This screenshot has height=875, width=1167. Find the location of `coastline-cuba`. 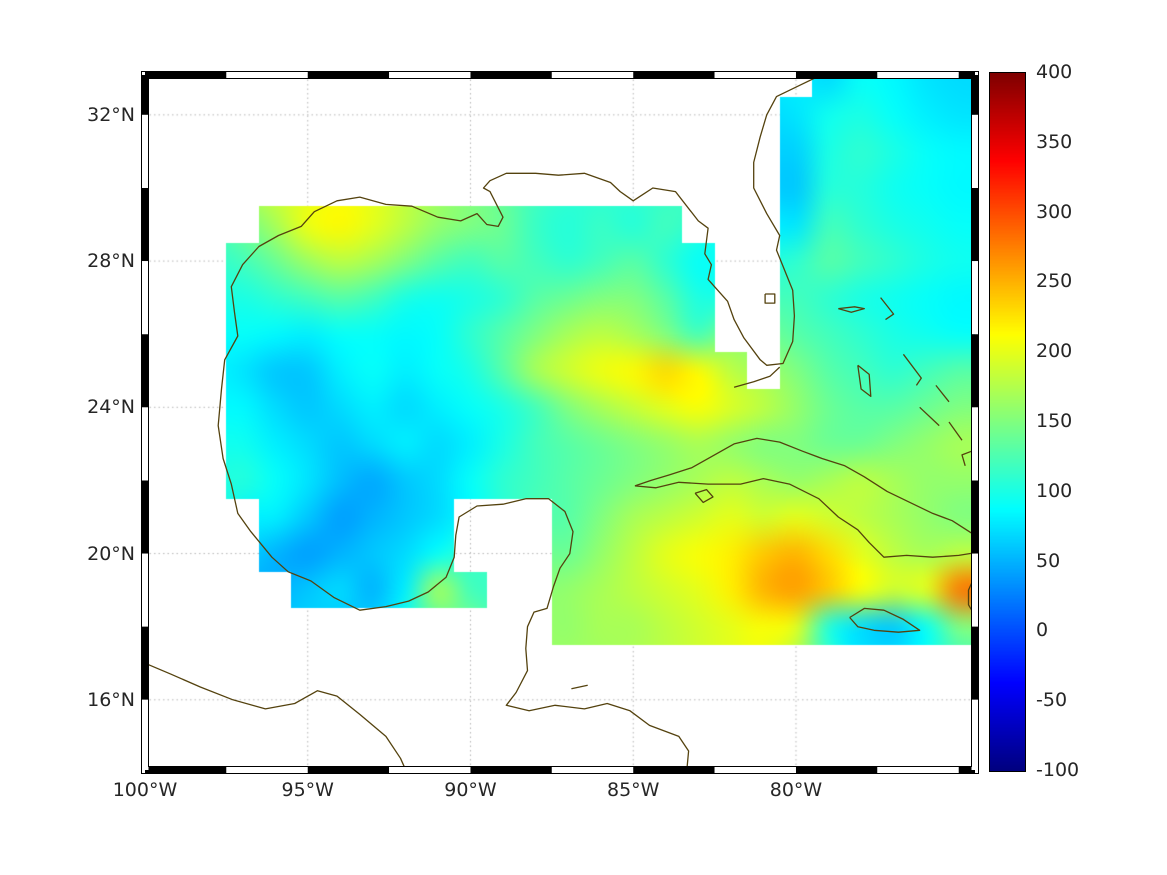

coastline-cuba is located at coordinates (804, 497).